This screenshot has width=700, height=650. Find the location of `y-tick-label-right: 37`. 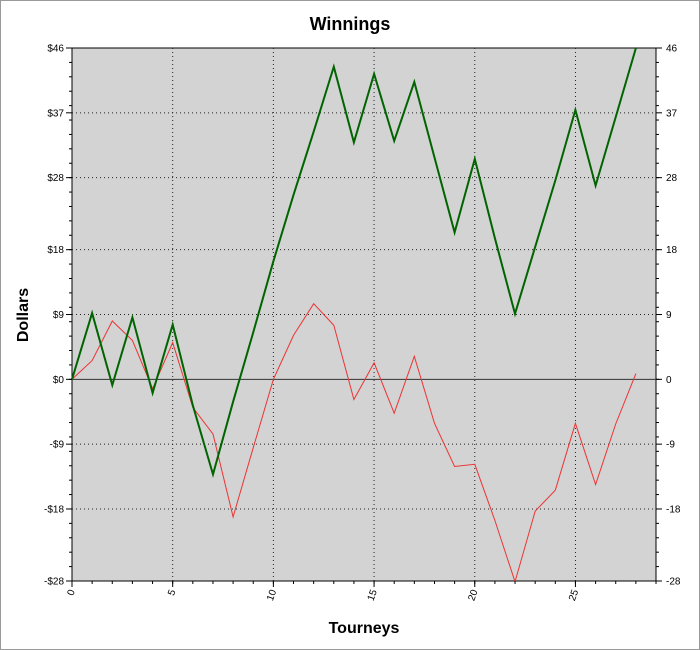

y-tick-label-right: 37 is located at coordinates (672, 113).